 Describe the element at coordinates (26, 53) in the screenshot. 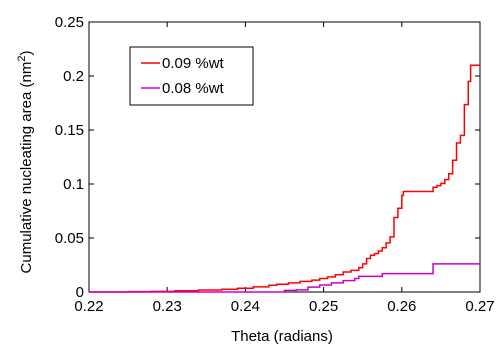

I see `y-axis-title-close: )` at that location.